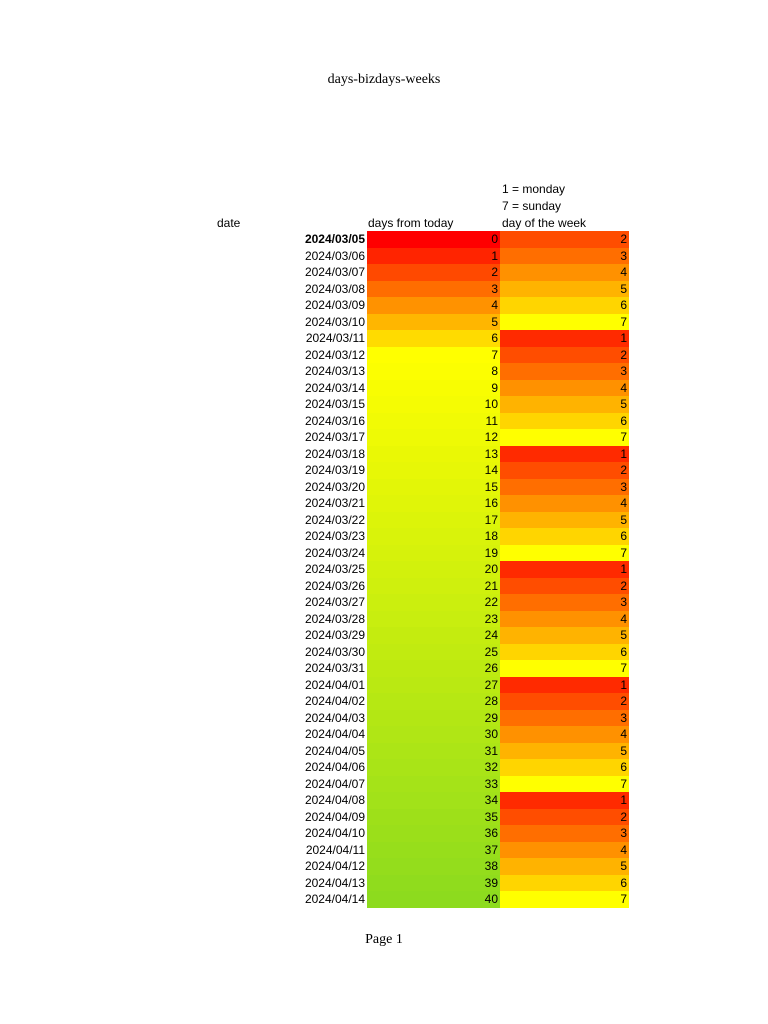 The height and width of the screenshot is (1024, 768). Describe the element at coordinates (334, 288) in the screenshot. I see `date-cell: 2024/03/08` at that location.